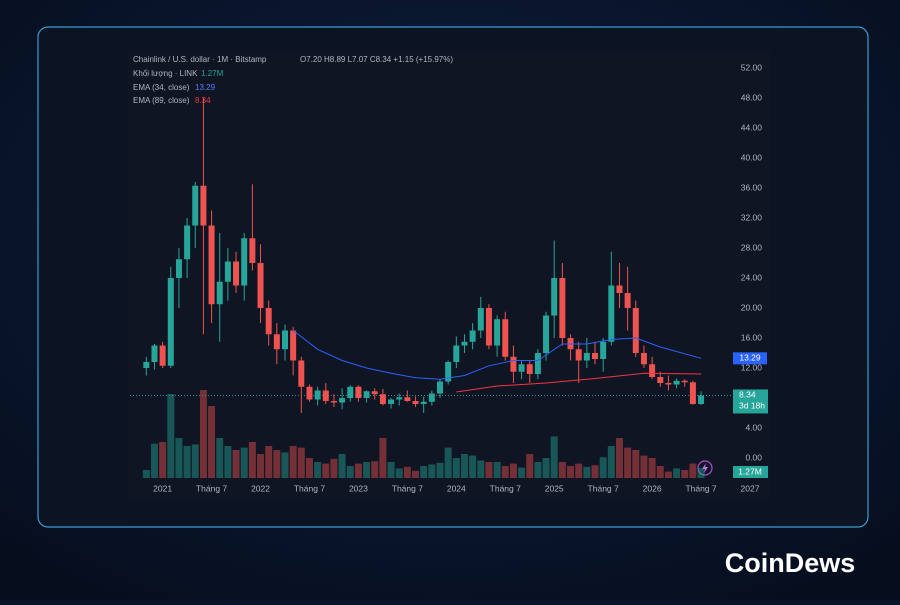 Image resolution: width=900 pixels, height=605 pixels. What do you see at coordinates (161, 87) in the screenshot?
I see `ema34-legend: EMA (34, close)` at bounding box center [161, 87].